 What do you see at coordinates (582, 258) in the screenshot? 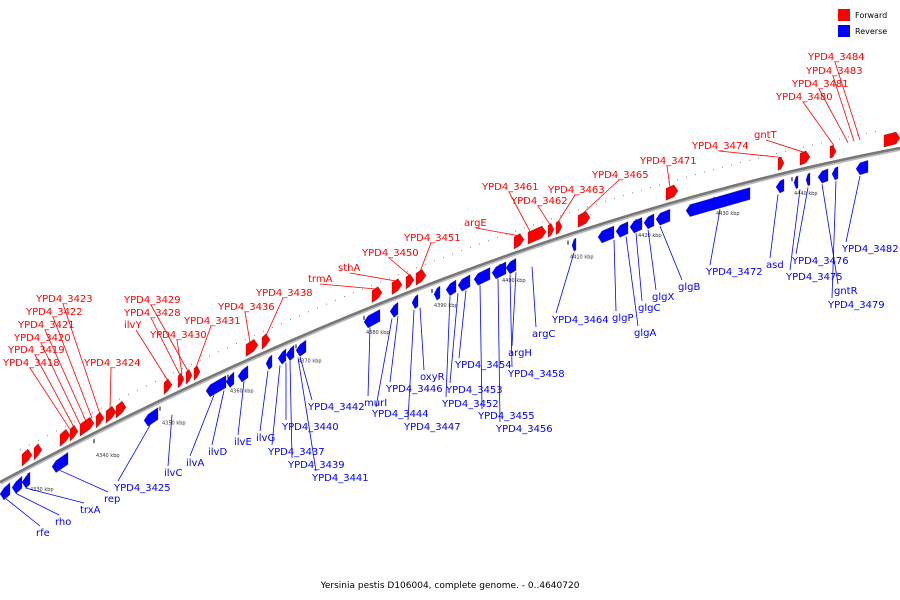
I see `tick-label: 4410 kbp` at bounding box center [582, 258].